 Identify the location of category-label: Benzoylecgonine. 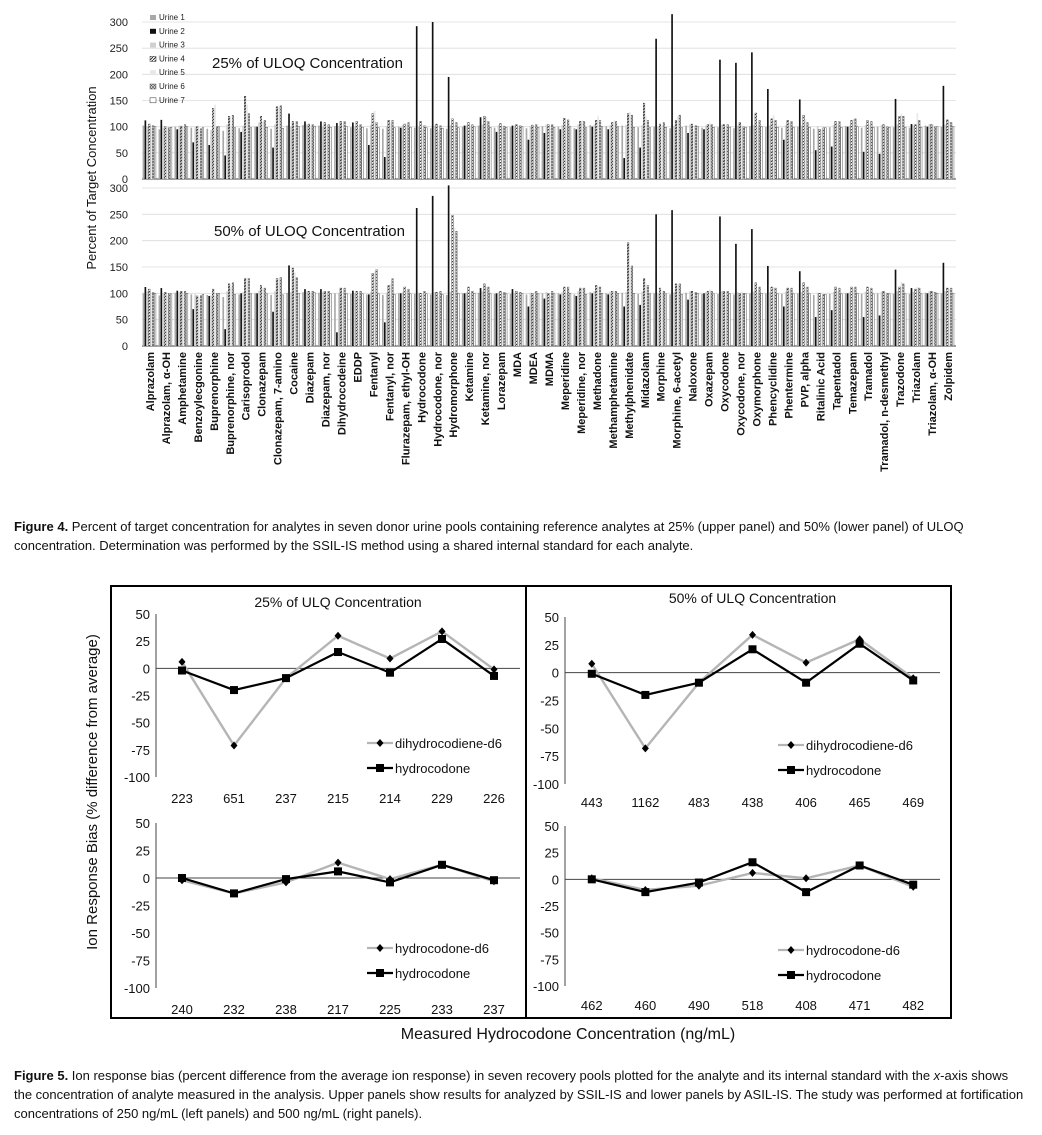
(199, 397).